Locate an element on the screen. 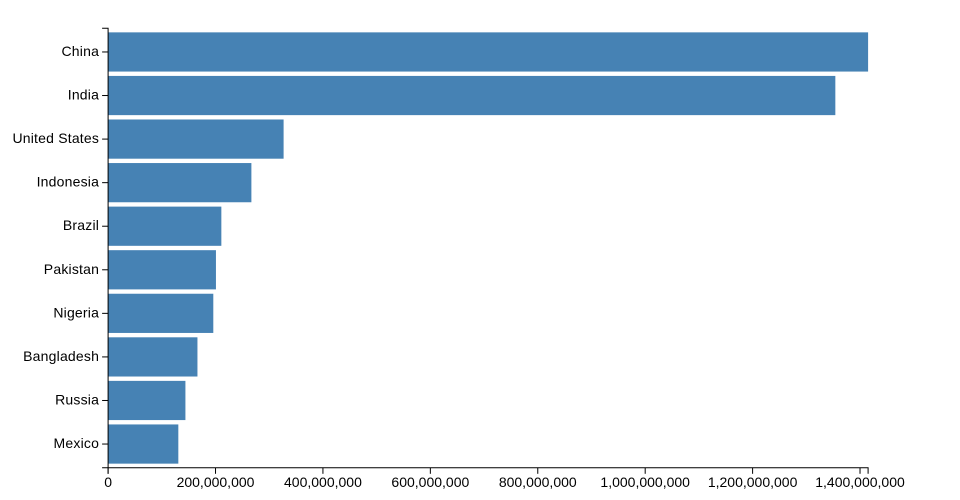 The height and width of the screenshot is (500, 960). svg-text: 200,000,000 is located at coordinates (216, 482).